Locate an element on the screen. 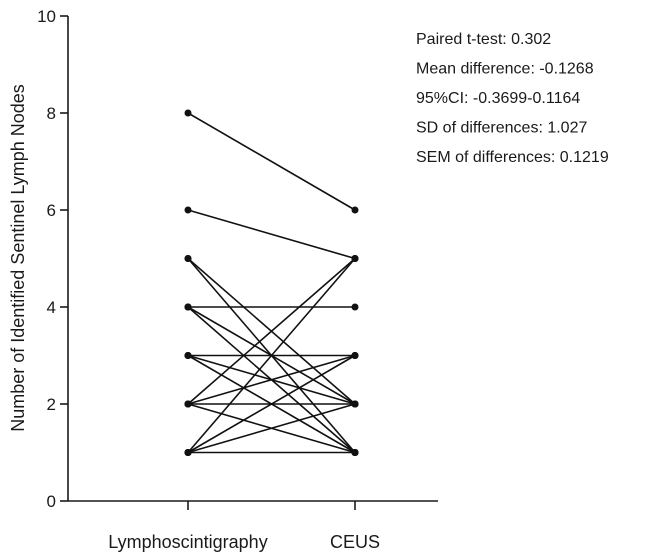 The height and width of the screenshot is (560, 649). y-tick-label: 4 is located at coordinates (51, 307).